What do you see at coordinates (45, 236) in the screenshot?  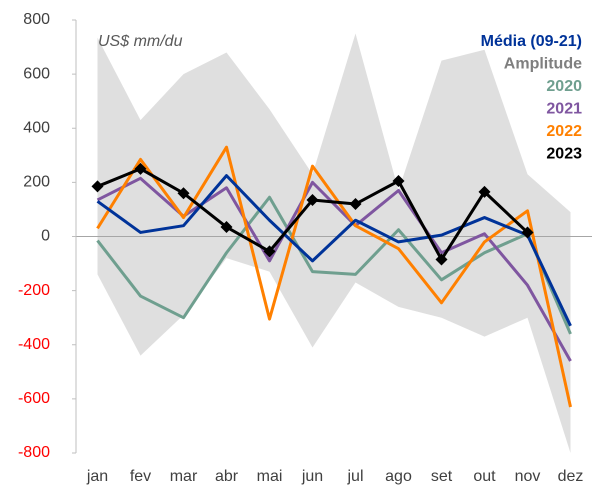 I see `y-tick-label: 0` at bounding box center [45, 236].